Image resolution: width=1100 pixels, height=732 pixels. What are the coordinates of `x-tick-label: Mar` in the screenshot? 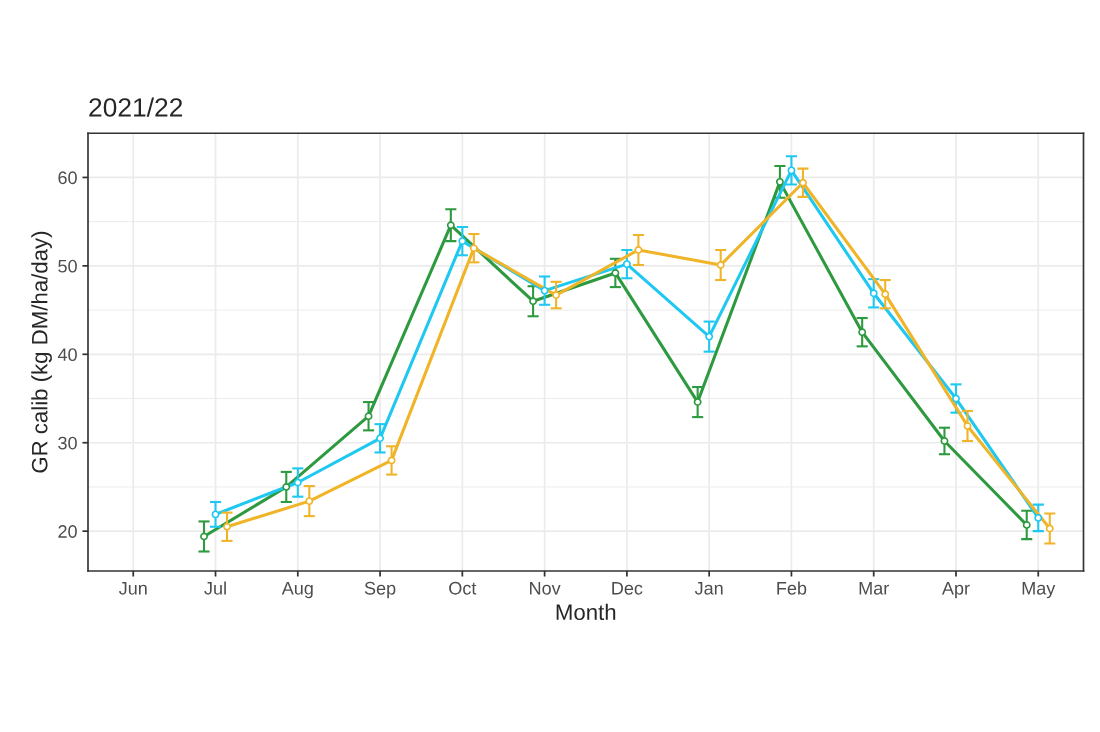 It's located at (874, 588).